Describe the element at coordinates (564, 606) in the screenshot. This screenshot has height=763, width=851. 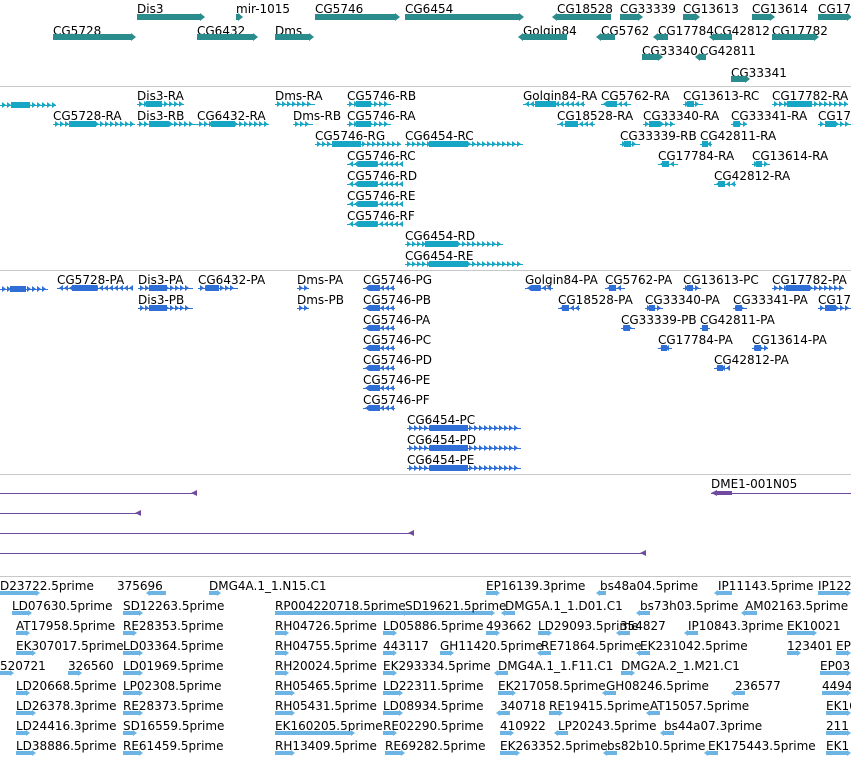
I see `ests-feature-label: DMG5A.1_1.D01.C1` at that location.